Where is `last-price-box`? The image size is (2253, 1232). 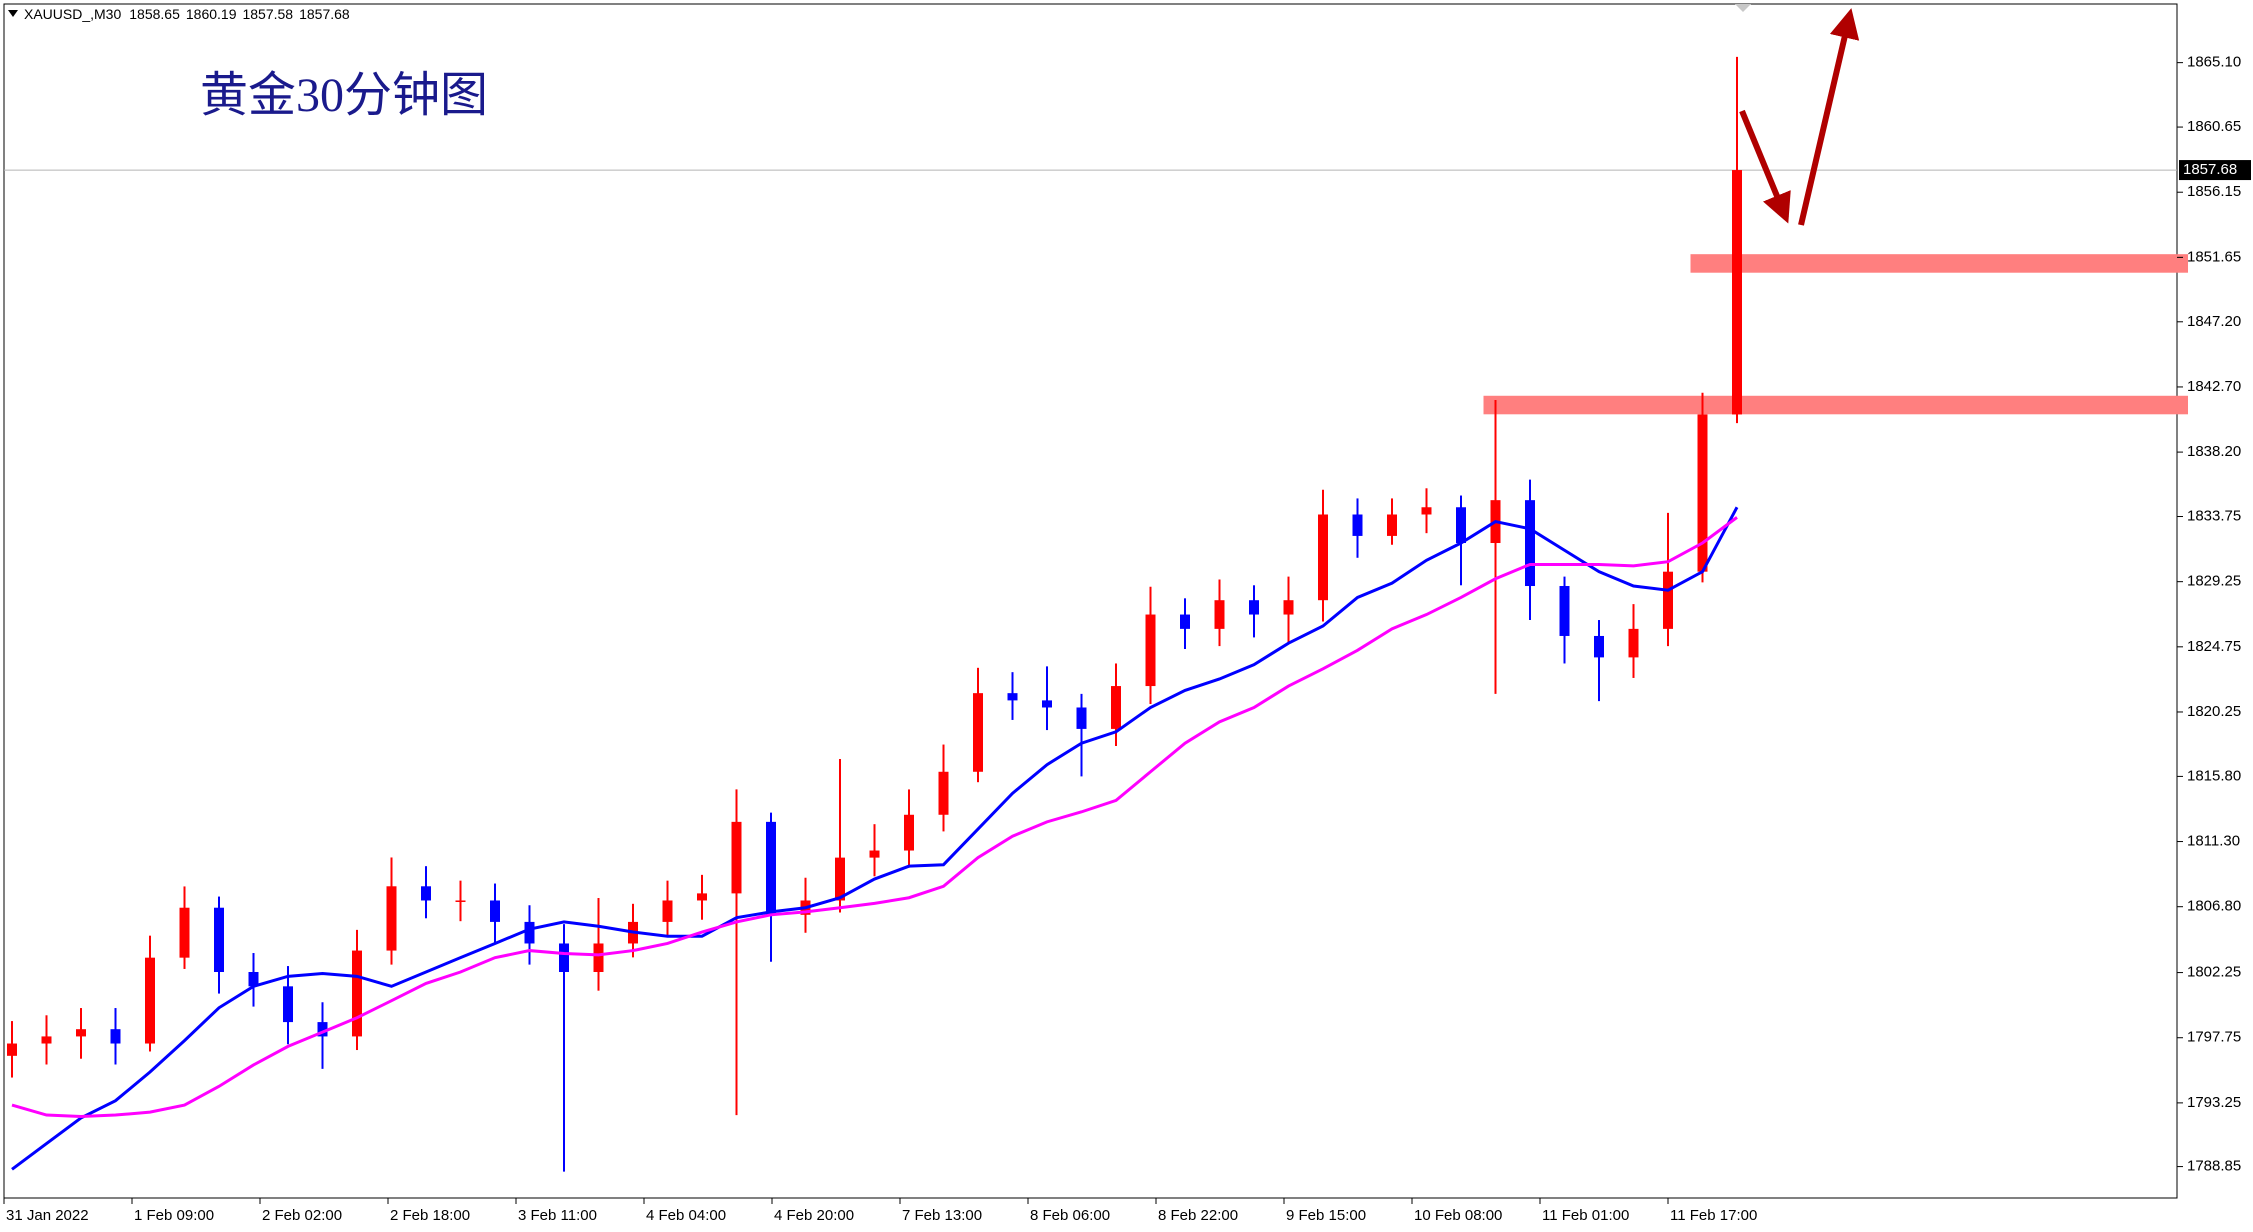
last-price-box is located at coordinates (2215, 170).